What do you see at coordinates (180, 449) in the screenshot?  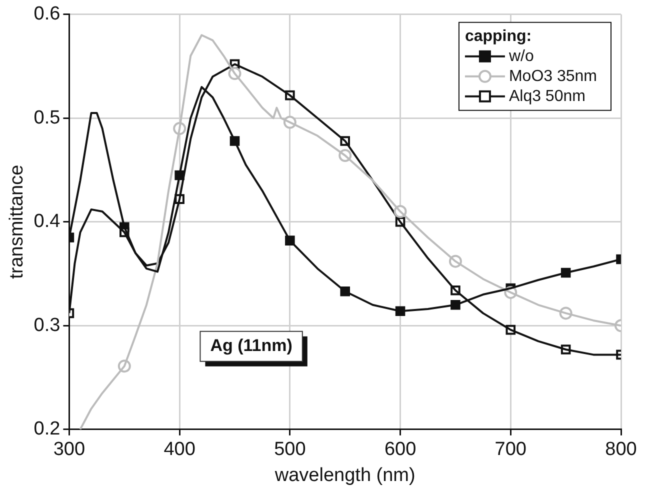 I see `x-tick-label: 400` at bounding box center [180, 449].